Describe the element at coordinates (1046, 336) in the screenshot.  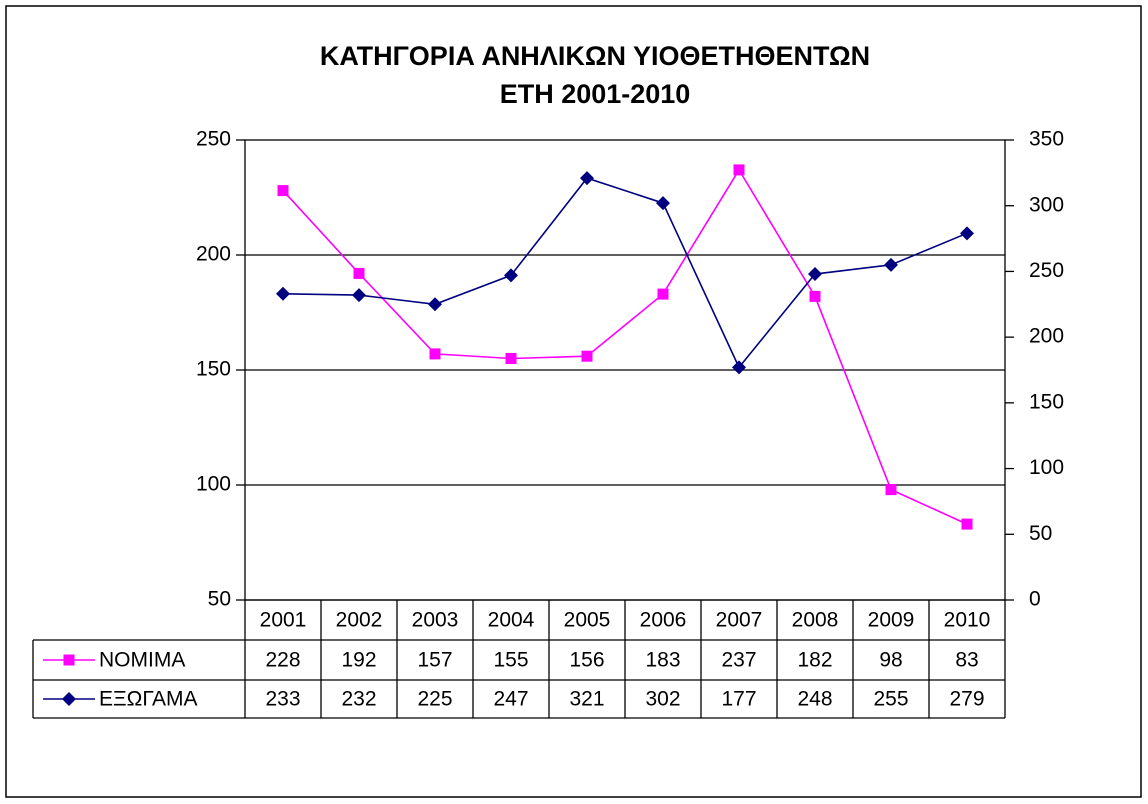
I see `y2-tick-label: 200` at that location.